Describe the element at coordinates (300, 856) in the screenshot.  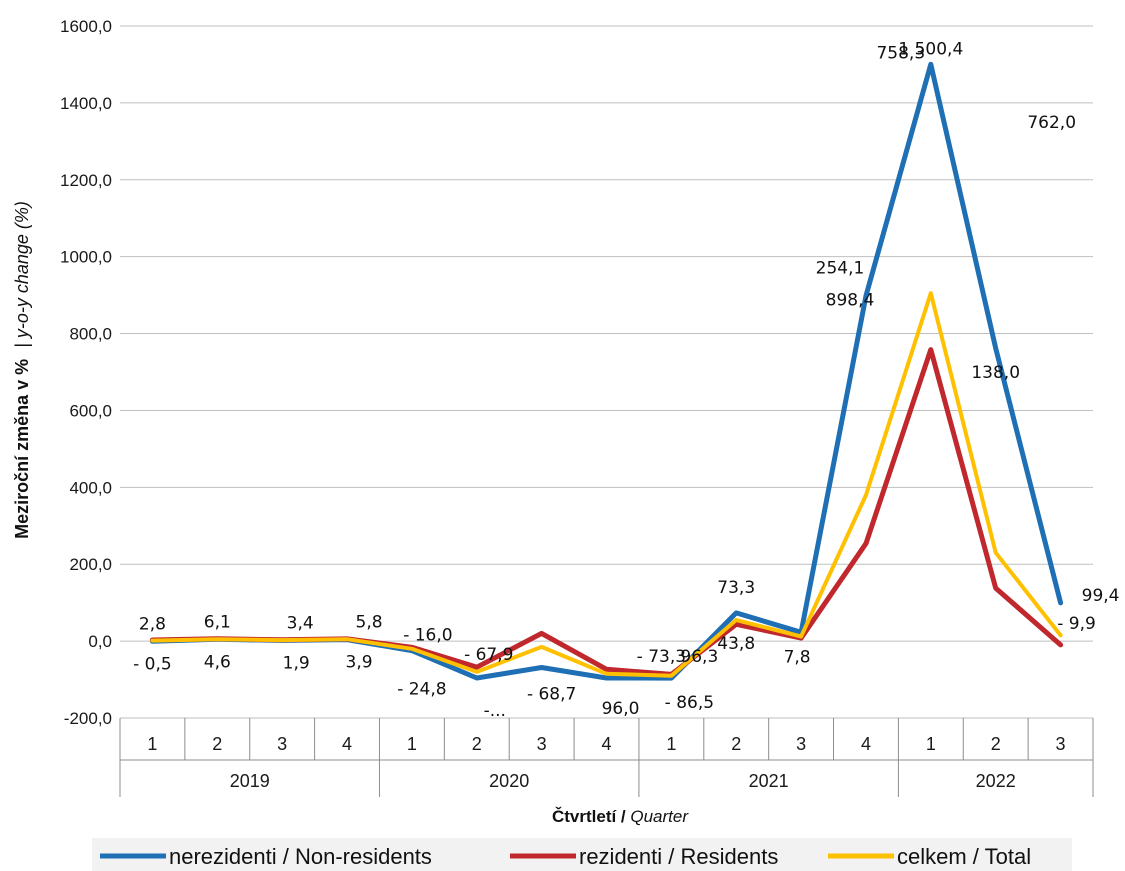
I see `legend-label: nerezidenti / Non-residents` at that location.